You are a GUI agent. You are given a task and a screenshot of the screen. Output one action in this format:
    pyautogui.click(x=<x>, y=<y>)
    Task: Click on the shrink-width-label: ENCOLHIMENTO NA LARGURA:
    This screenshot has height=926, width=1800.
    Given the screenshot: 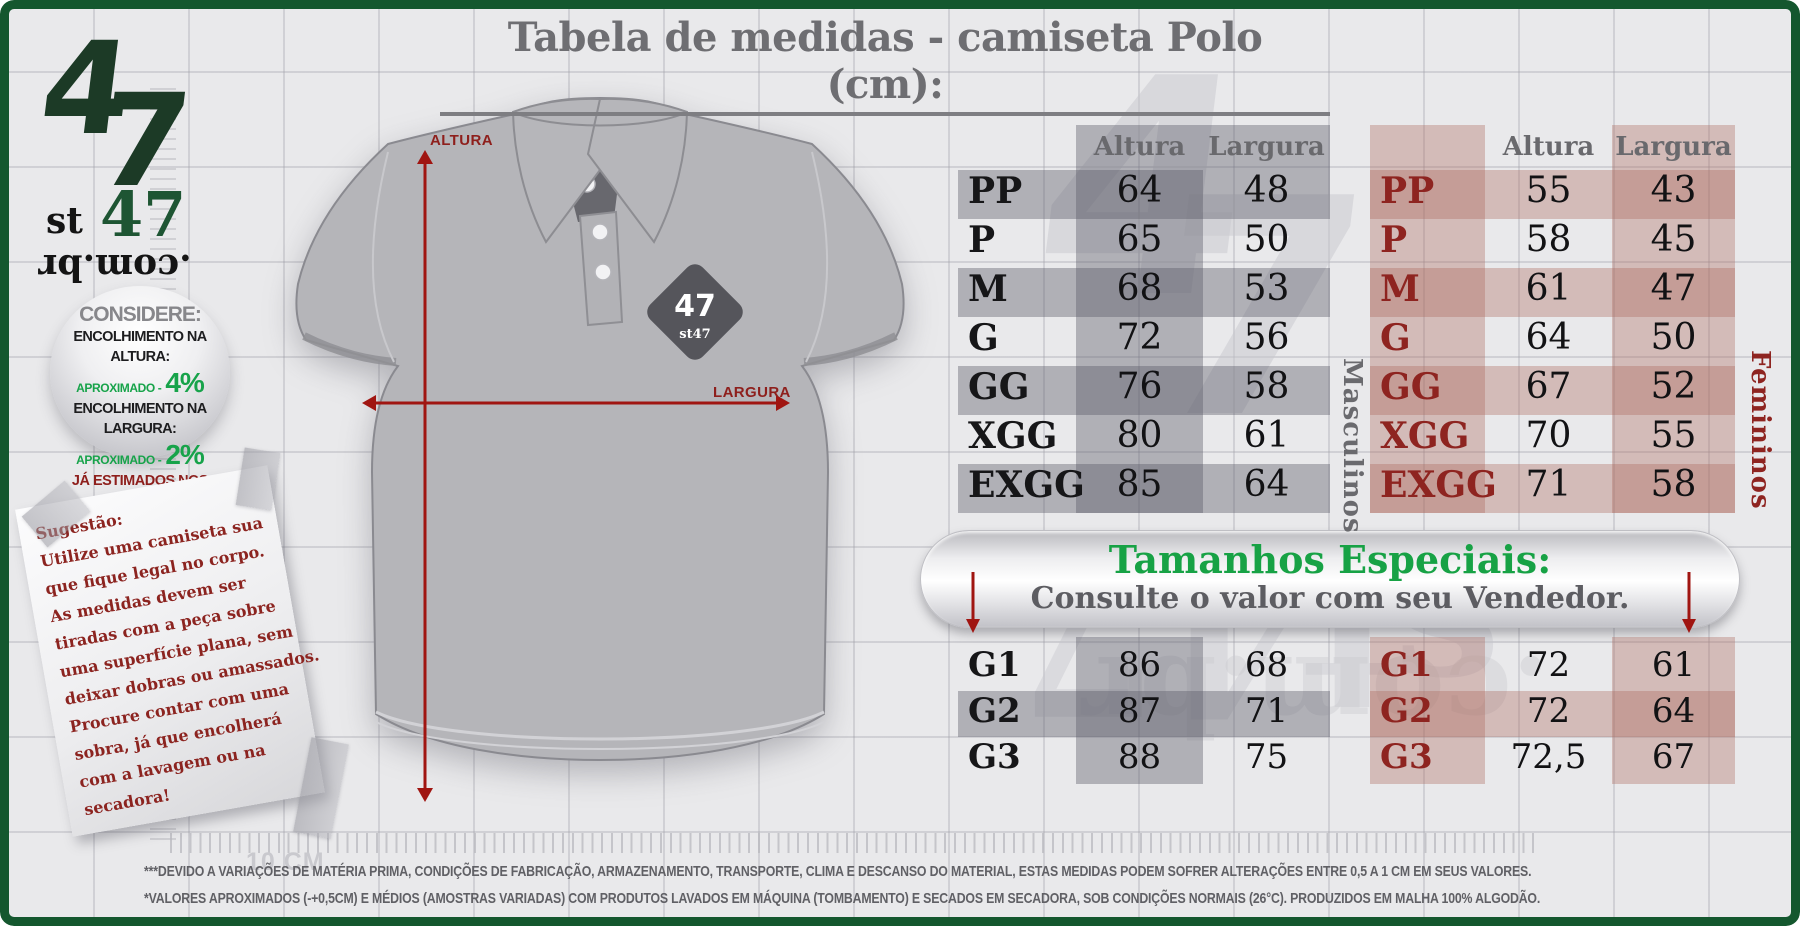 What is the action you would take?
    pyautogui.click(x=140, y=419)
    